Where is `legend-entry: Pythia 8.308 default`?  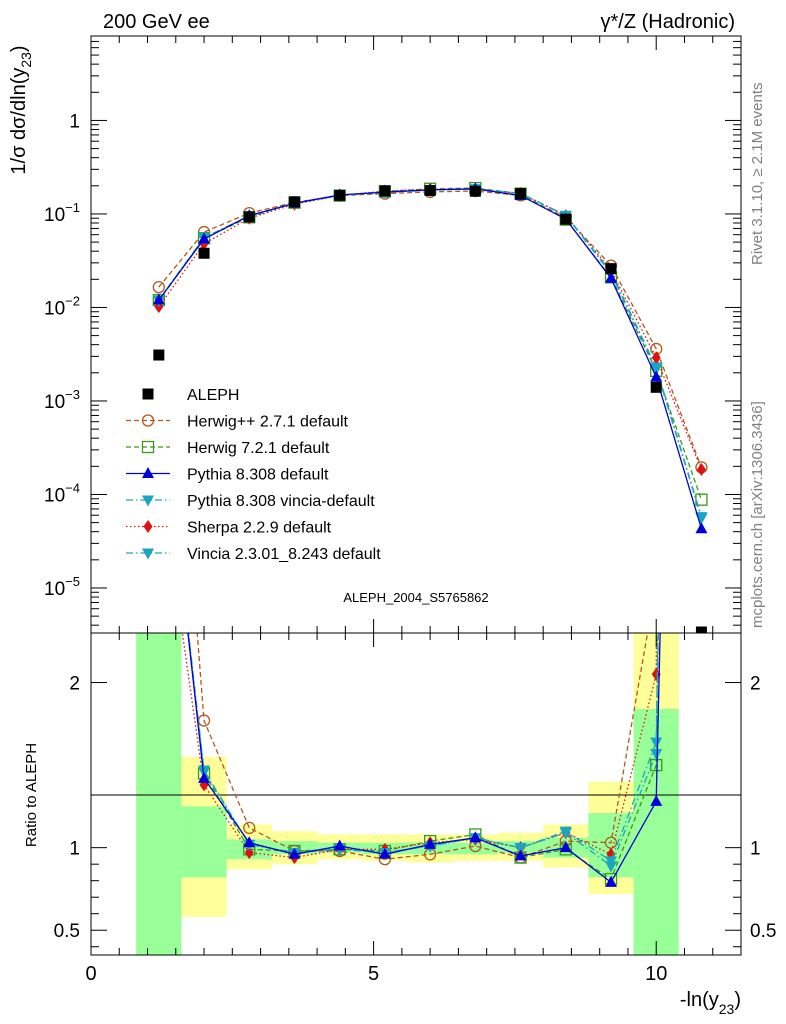
legend-entry: Pythia 8.308 default is located at coordinates (227, 475).